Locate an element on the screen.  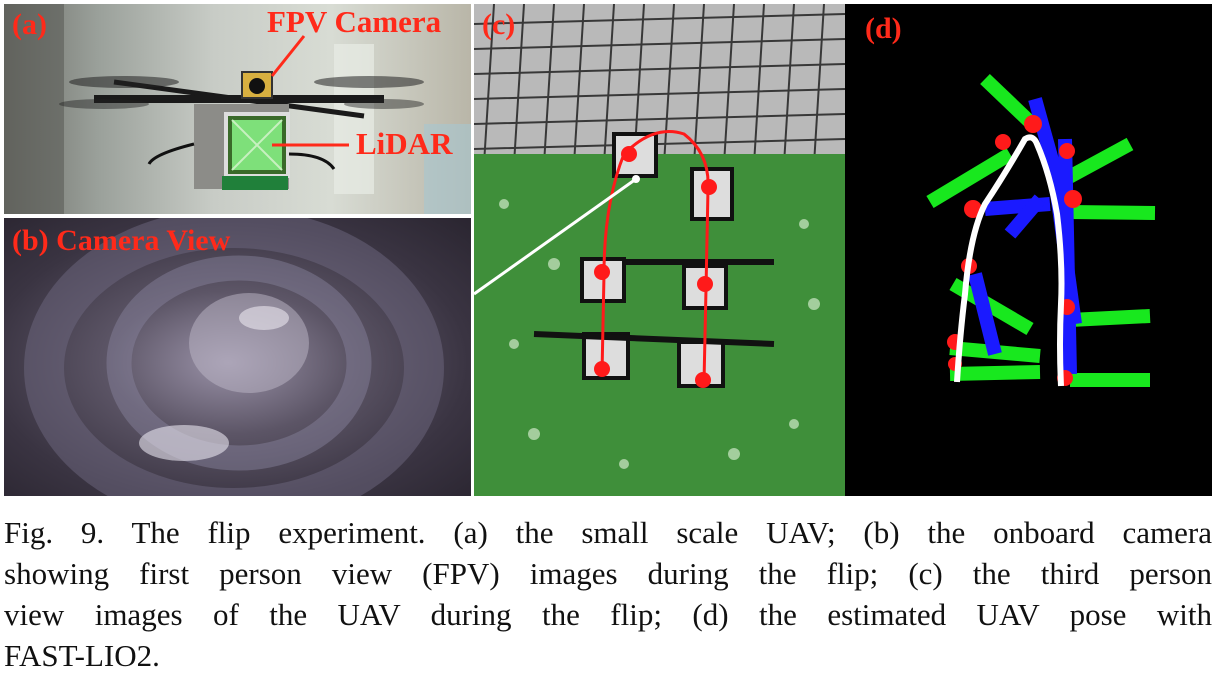
lidar-annotation: LiDAR is located at coordinates (404, 143).